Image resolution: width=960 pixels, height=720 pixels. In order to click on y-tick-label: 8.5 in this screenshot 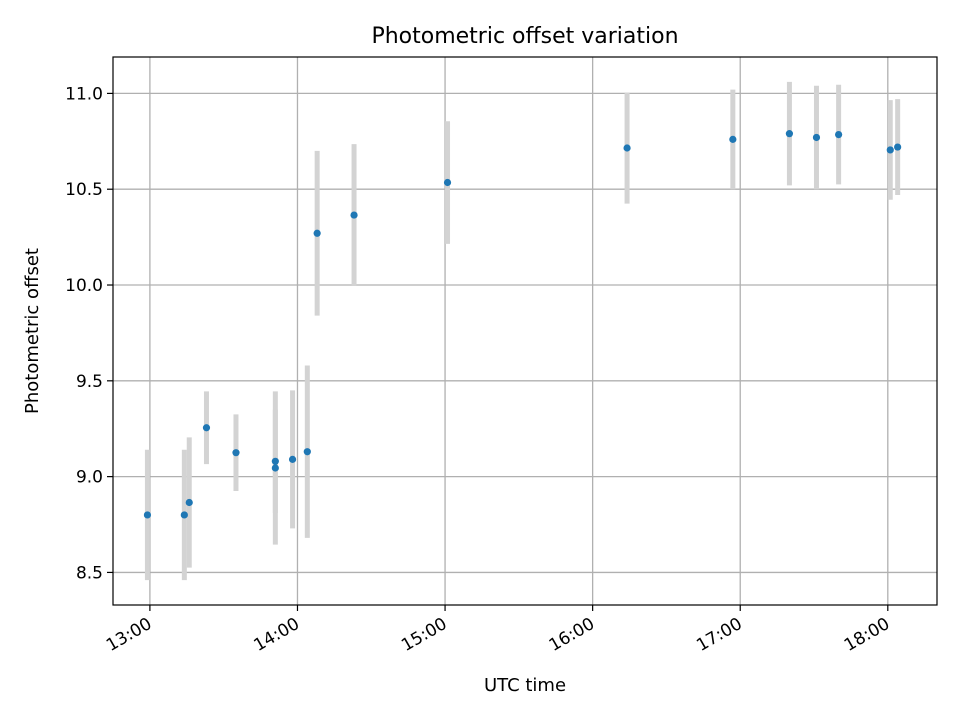, I will do `click(89, 573)`.